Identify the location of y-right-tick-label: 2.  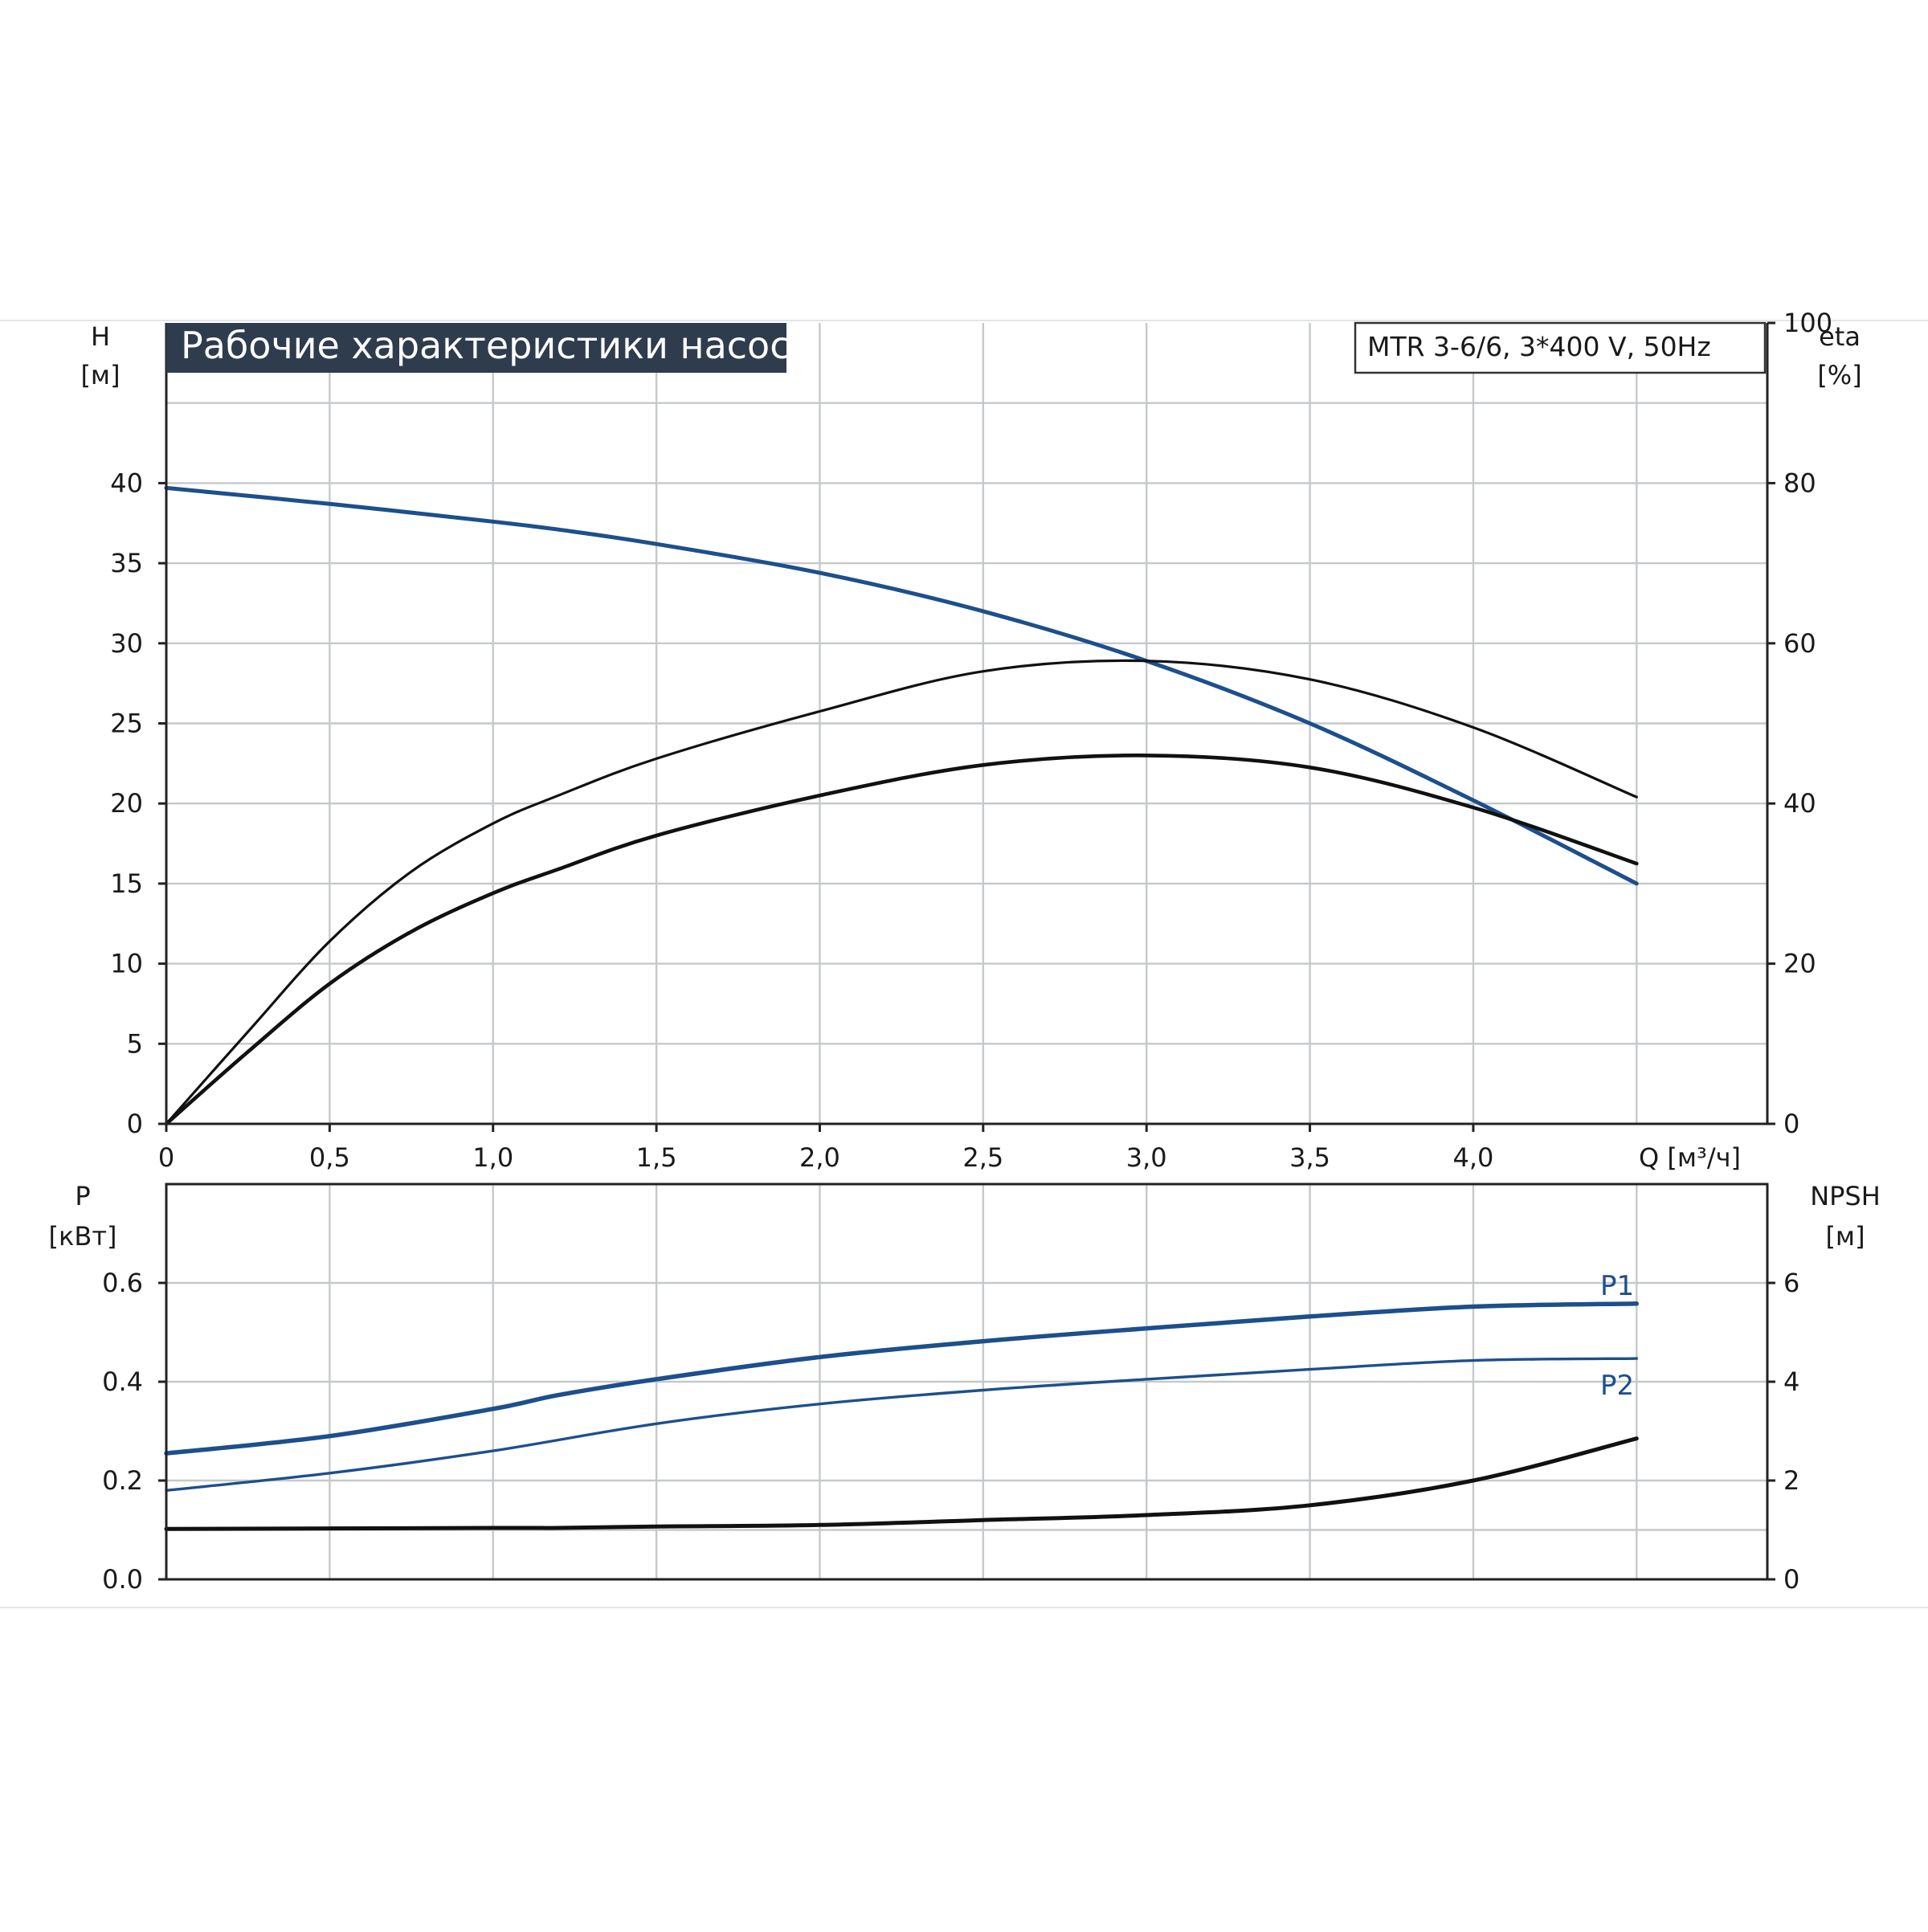
(1791, 1481).